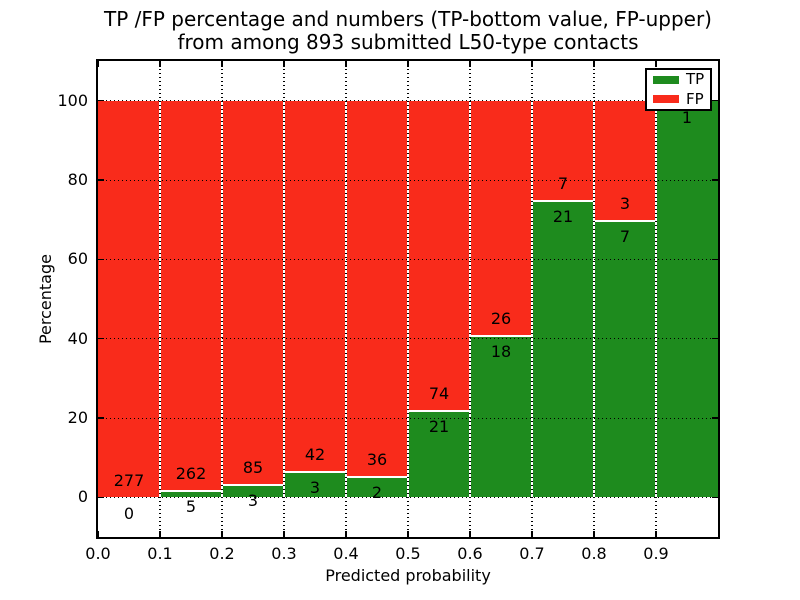  What do you see at coordinates (77, 338) in the screenshot?
I see `y-tick-label: 40` at bounding box center [77, 338].